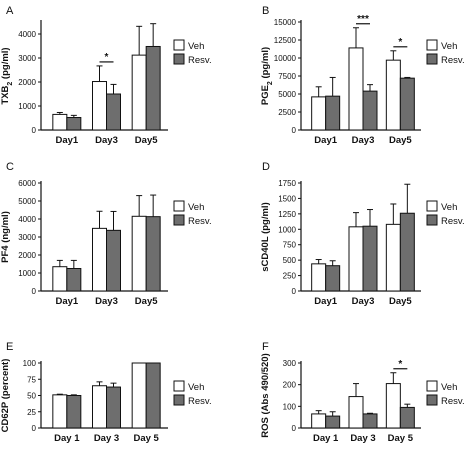  What do you see at coordinates (290, 245) in the screenshot?
I see `y-tick-label: 750` at bounding box center [290, 245].